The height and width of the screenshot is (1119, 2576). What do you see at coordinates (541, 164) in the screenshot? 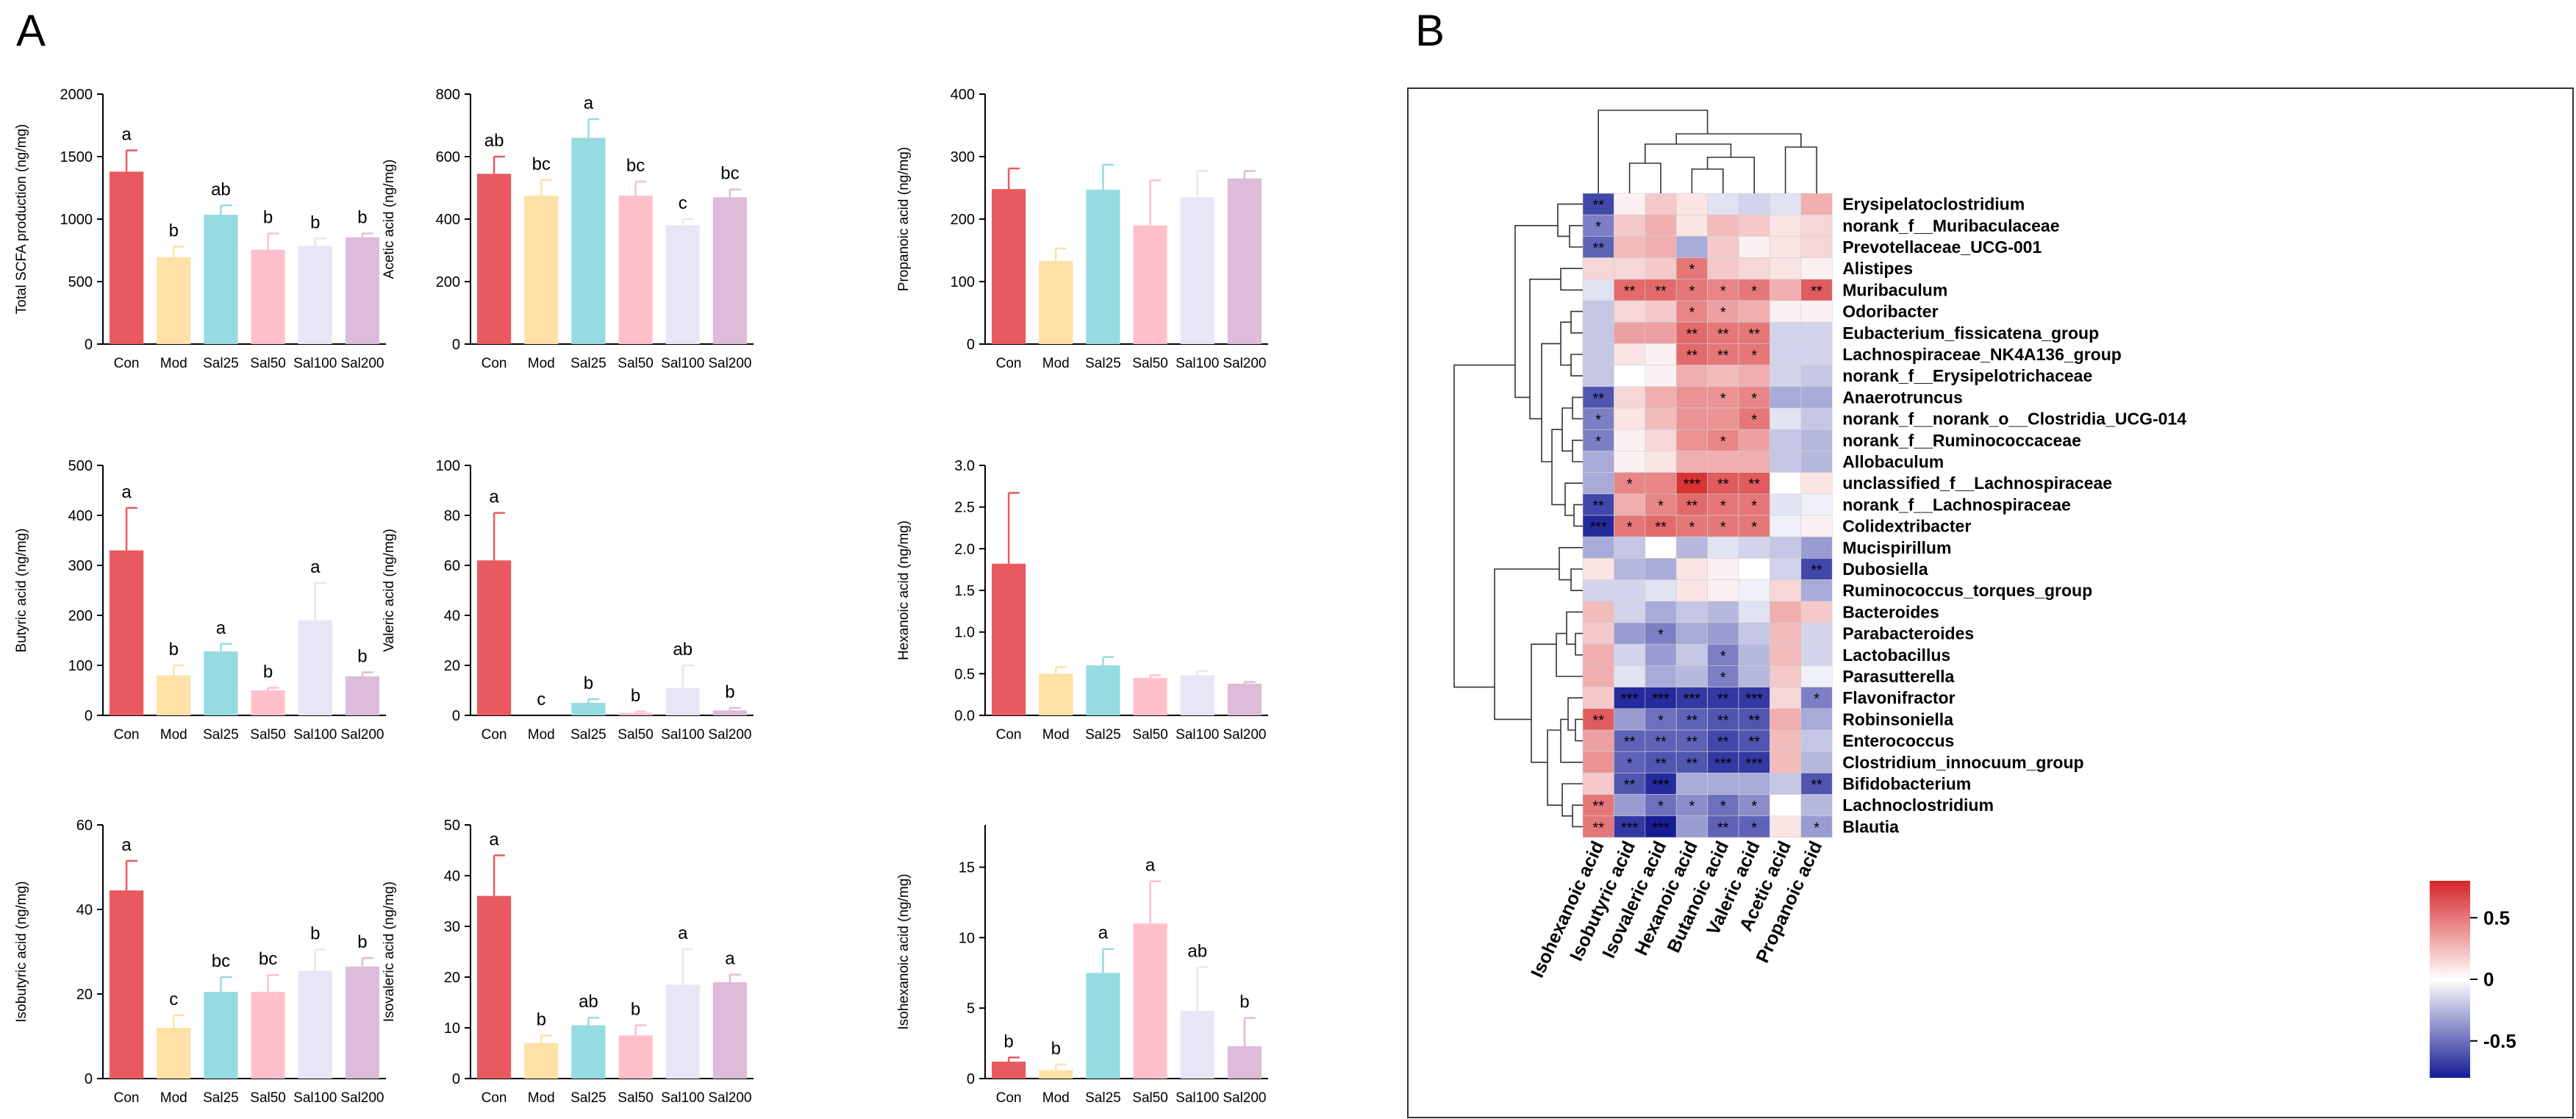
I see `significance-letter: bc` at bounding box center [541, 164].